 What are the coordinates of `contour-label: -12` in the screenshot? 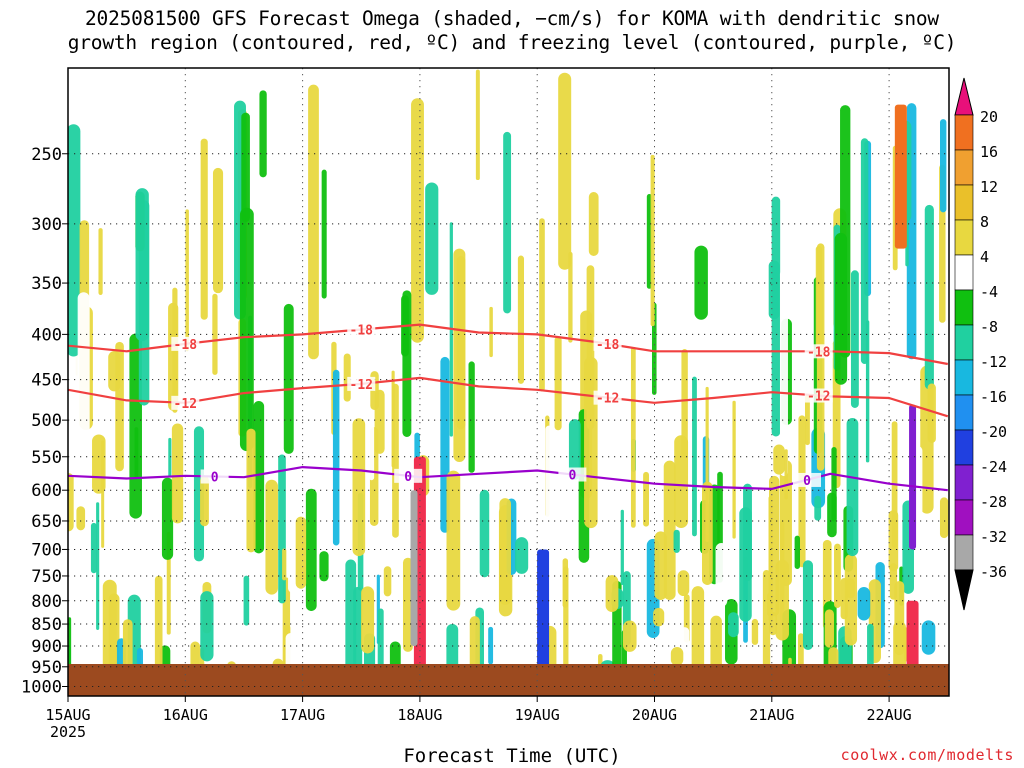 It's located at (607, 399).